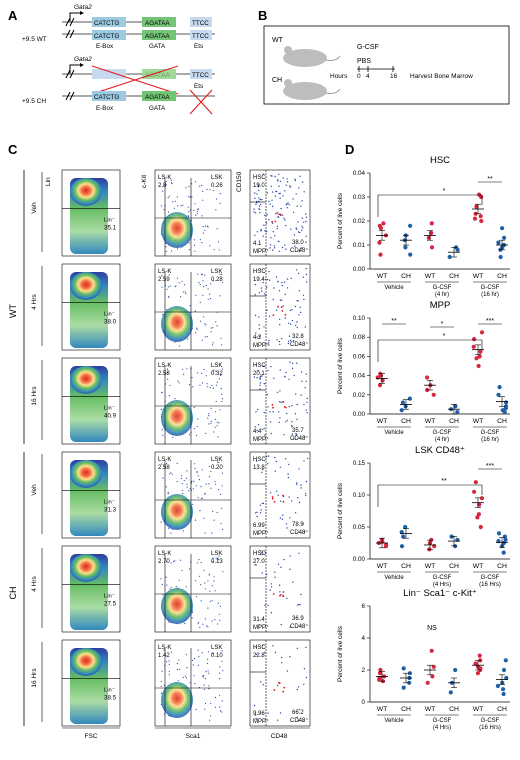  Describe the element at coordinates (298, 713) in the screenshot. I see `cd48-value: 66.2` at that location.